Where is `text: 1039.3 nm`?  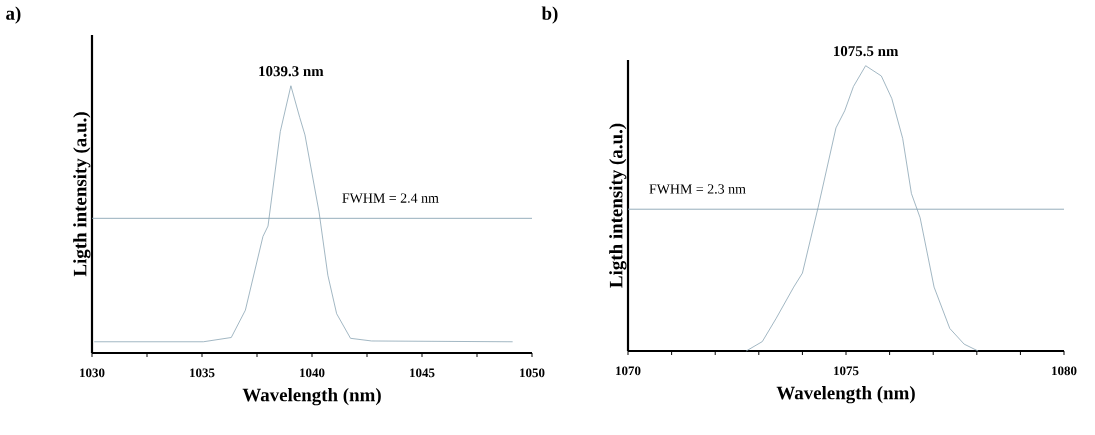 text: 1039.3 nm is located at coordinates (291, 71).